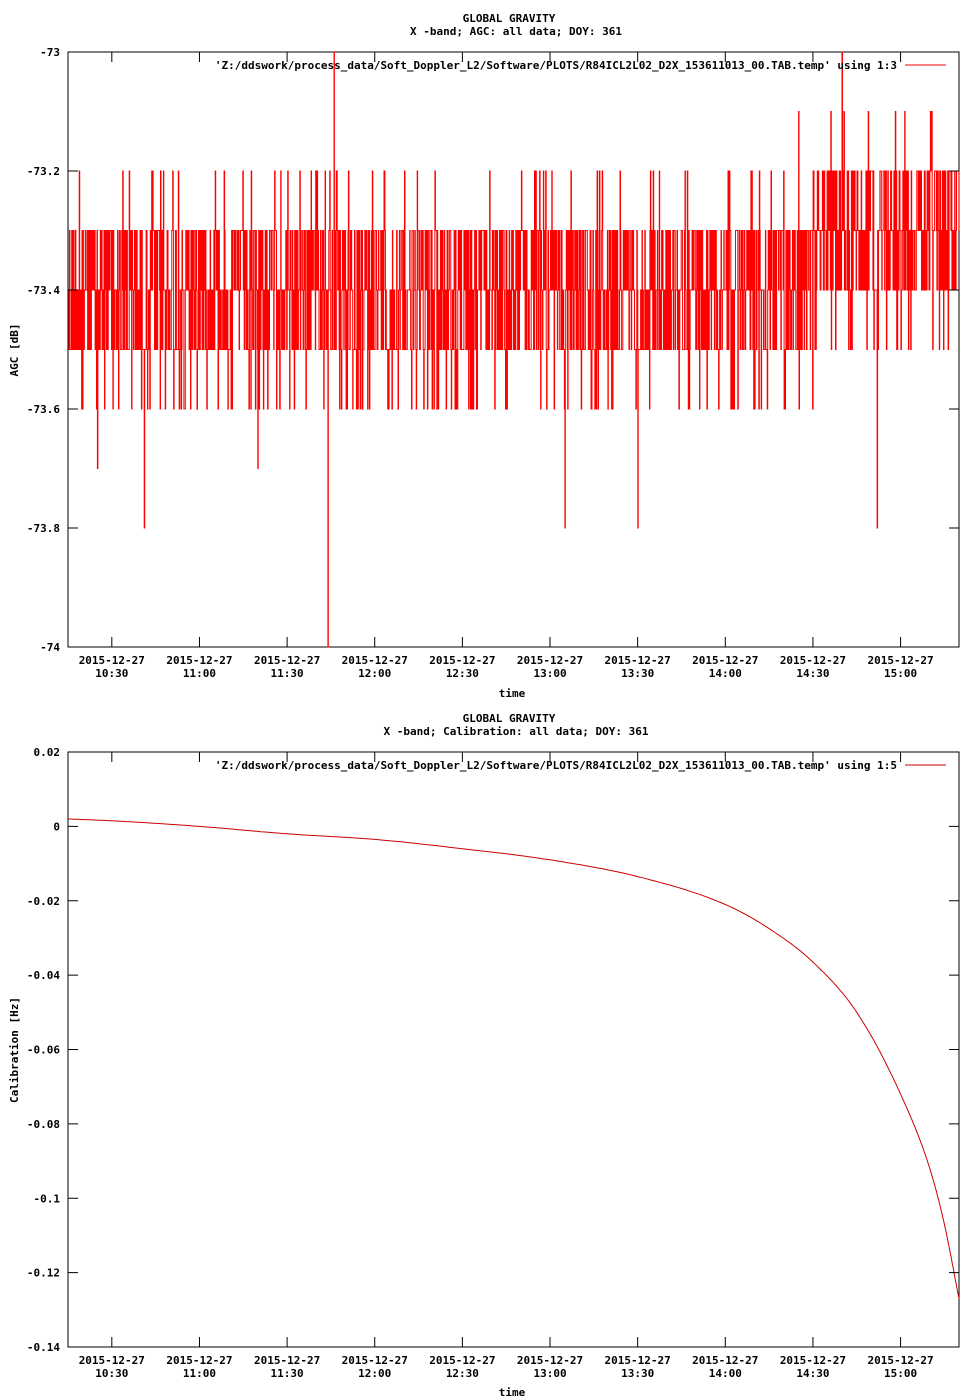 This screenshot has width=980, height=1400. Describe the element at coordinates (50, 52) in the screenshot. I see `y-tick-label: -73` at that location.